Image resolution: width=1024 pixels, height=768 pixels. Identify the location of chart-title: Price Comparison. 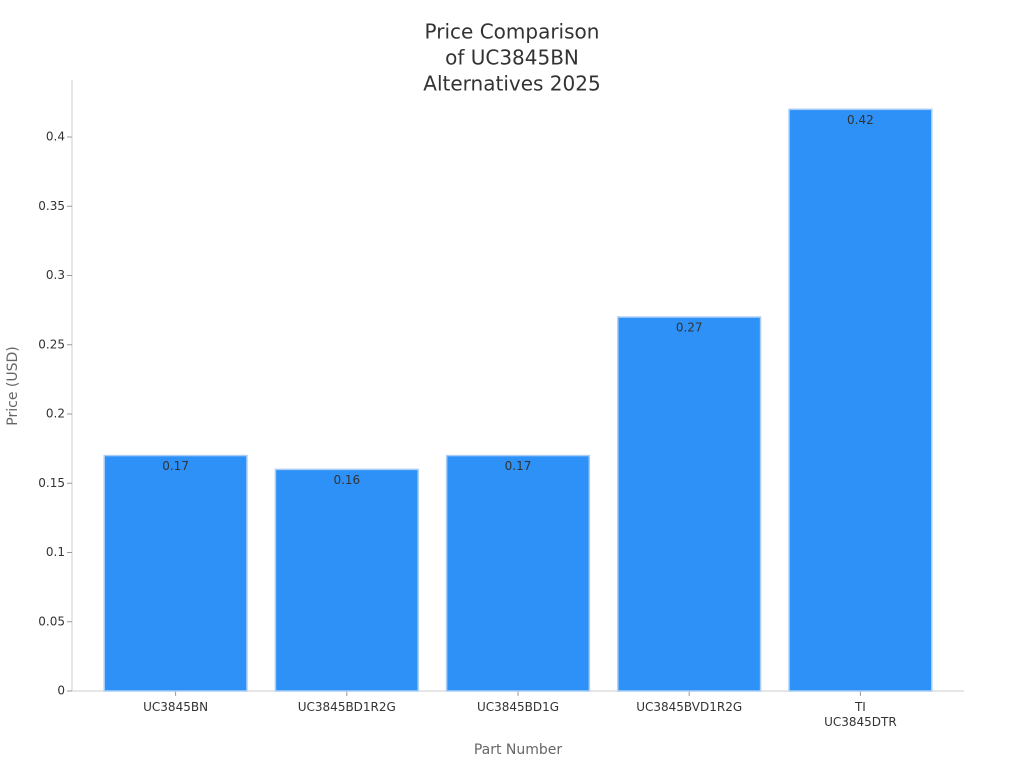
(512, 32).